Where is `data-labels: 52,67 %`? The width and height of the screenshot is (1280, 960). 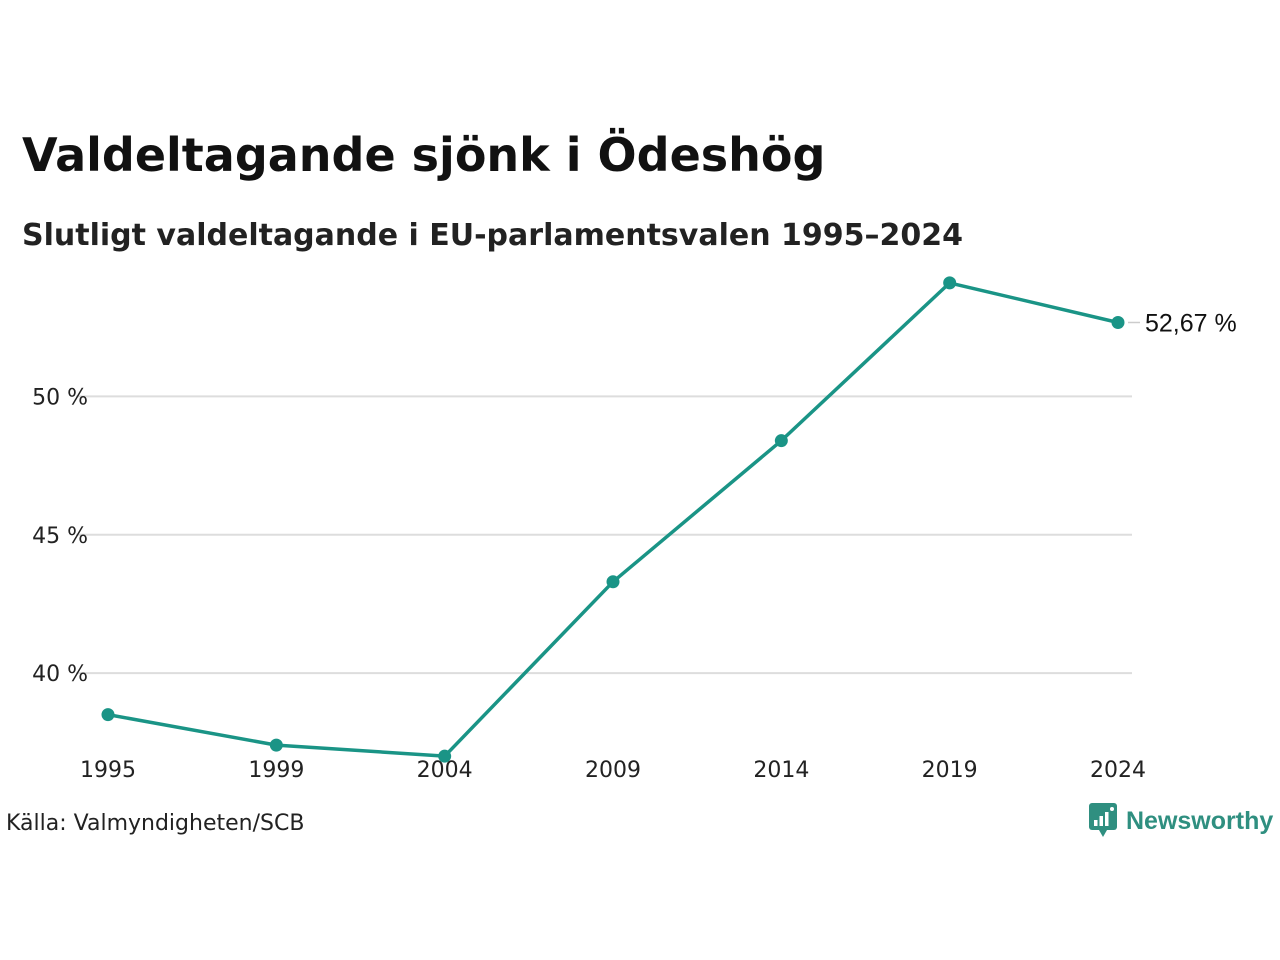 data-labels: 52,67 % is located at coordinates (1182, 323).